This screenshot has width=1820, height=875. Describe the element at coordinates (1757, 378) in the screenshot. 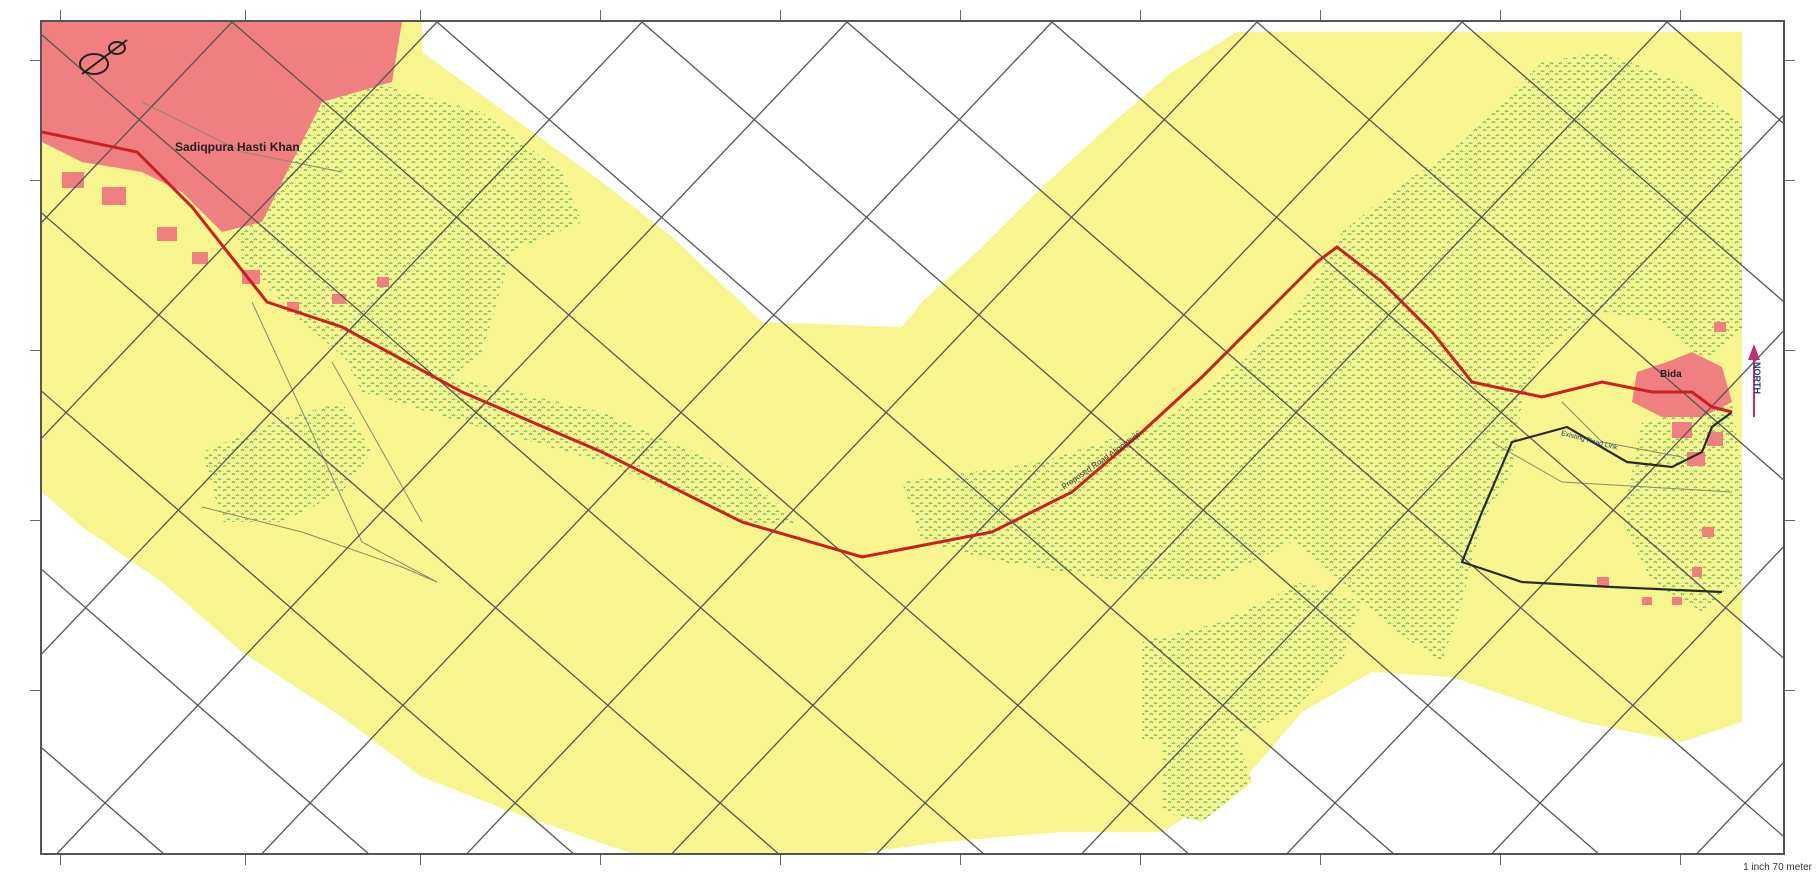

I see `north-arrow-label: NORTH` at that location.